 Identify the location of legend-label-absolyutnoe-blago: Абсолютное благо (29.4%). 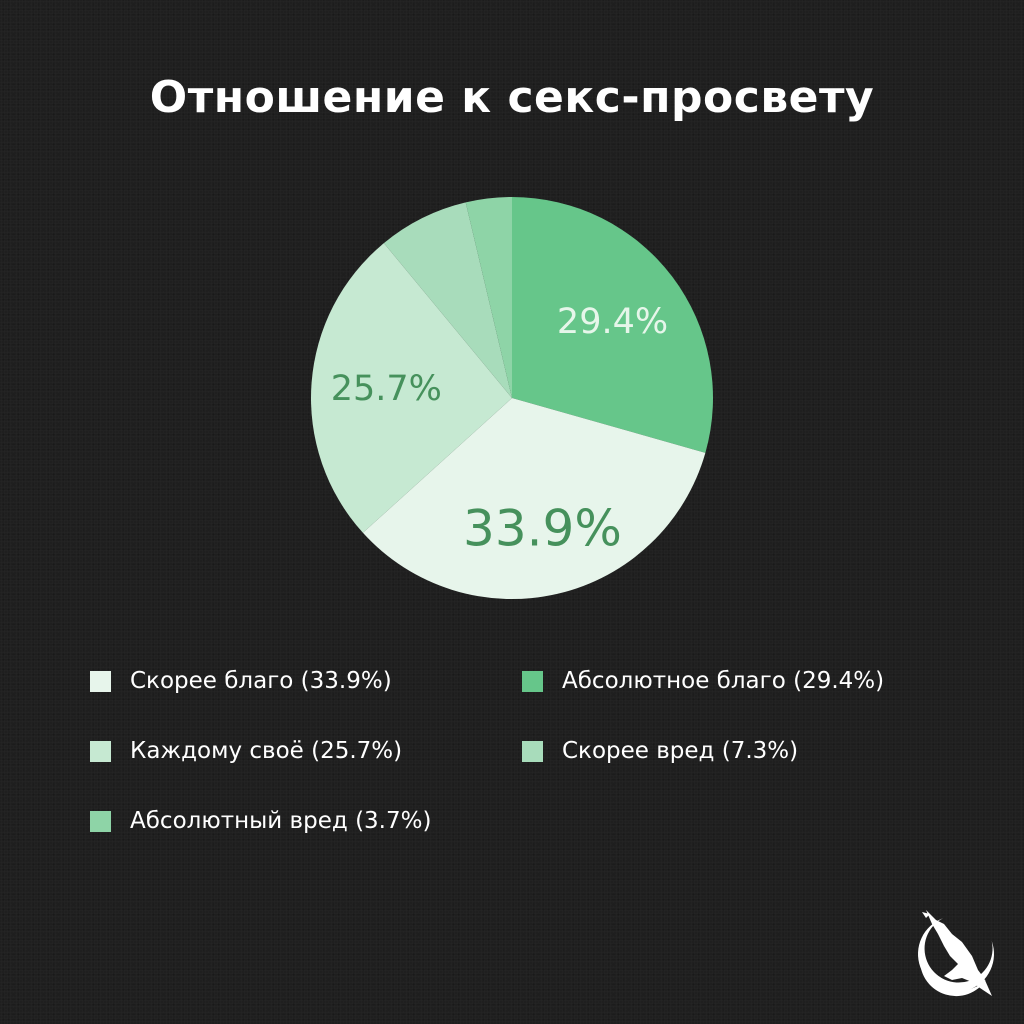
(723, 681).